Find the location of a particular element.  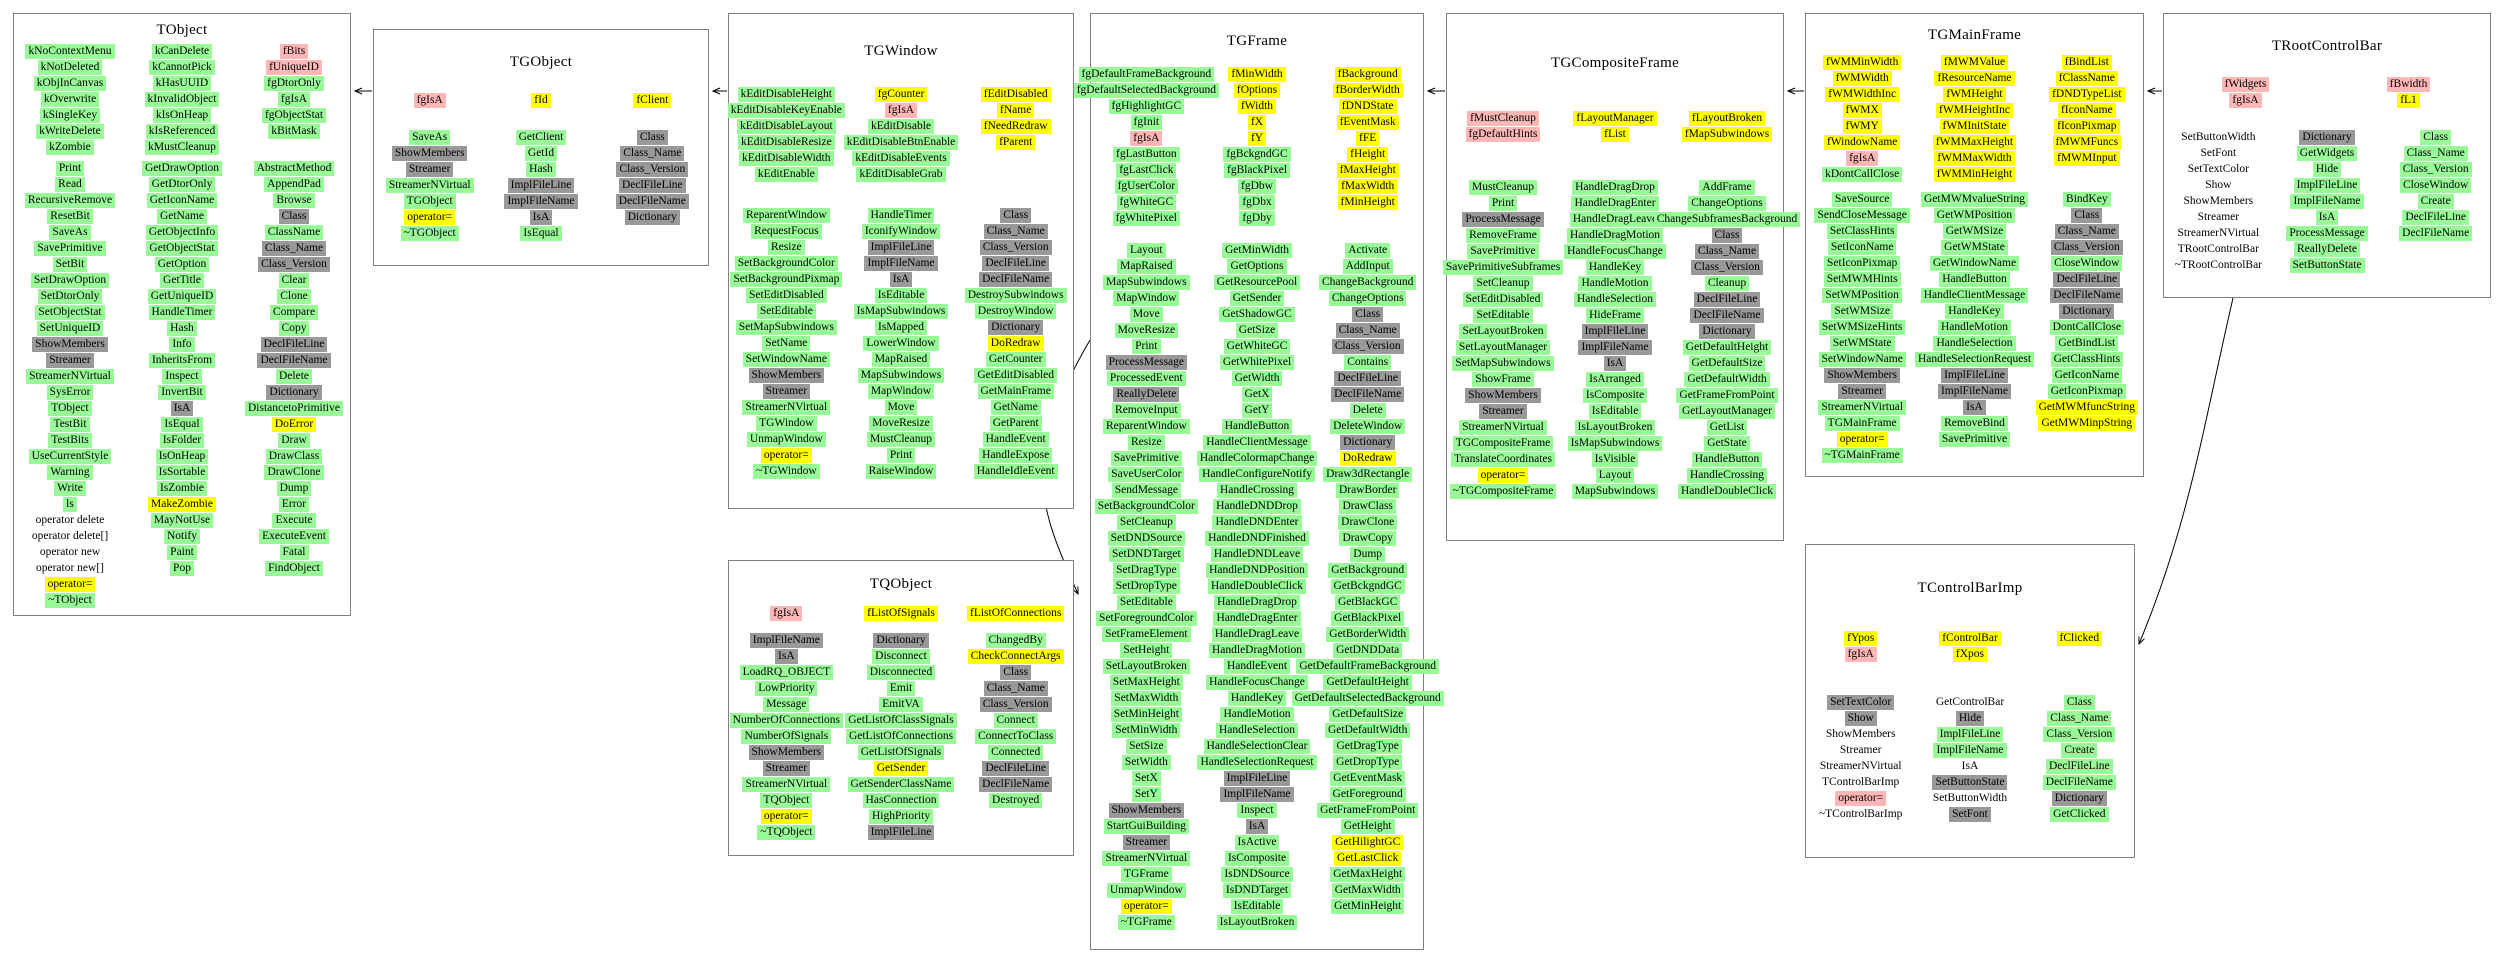

class-method: Delete is located at coordinates (293, 376).